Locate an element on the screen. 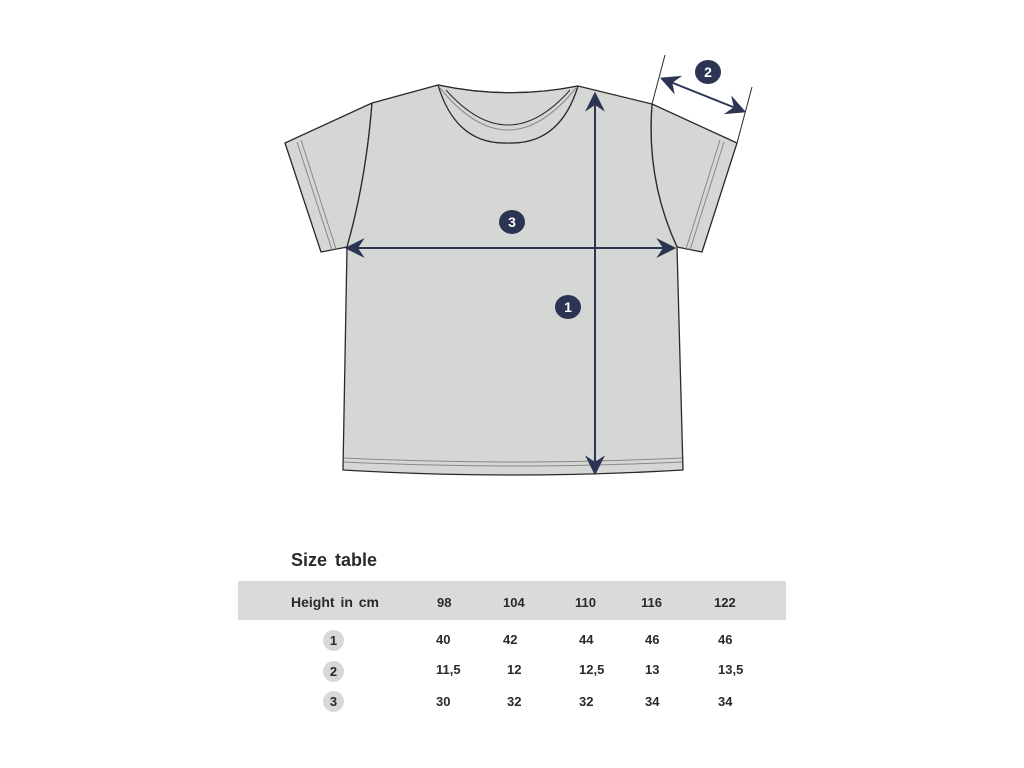  table-cell: 30 is located at coordinates (443, 701).